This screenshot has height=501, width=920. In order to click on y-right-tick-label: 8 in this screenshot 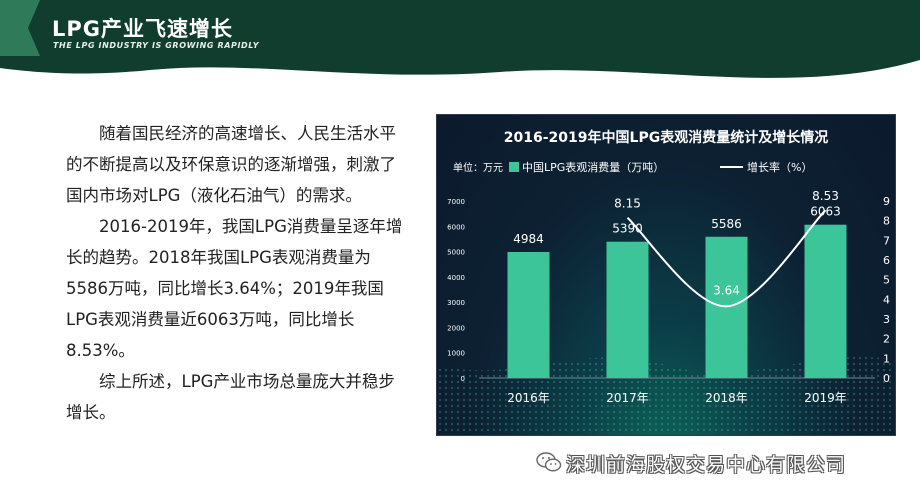, I will do `click(886, 221)`.